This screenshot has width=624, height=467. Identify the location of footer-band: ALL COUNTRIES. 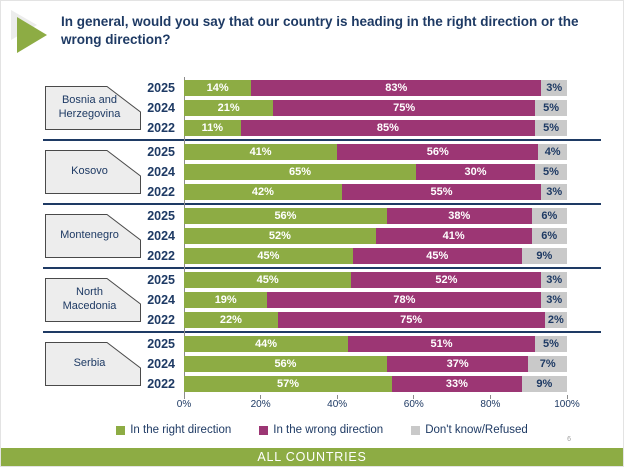
(312, 457).